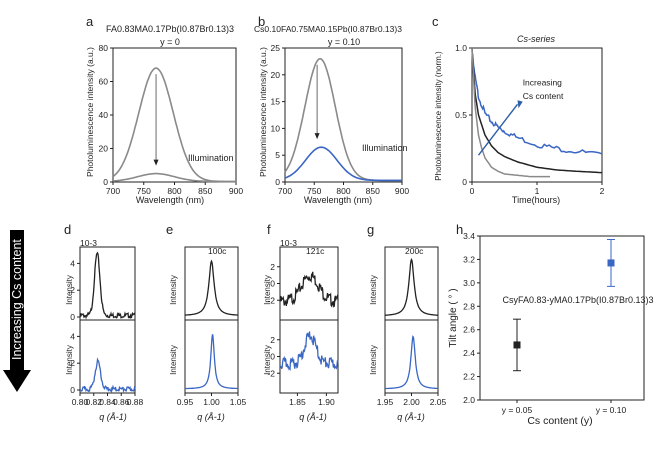  What do you see at coordinates (277, 155) in the screenshot?
I see `y-tick-label: 5` at bounding box center [277, 155].